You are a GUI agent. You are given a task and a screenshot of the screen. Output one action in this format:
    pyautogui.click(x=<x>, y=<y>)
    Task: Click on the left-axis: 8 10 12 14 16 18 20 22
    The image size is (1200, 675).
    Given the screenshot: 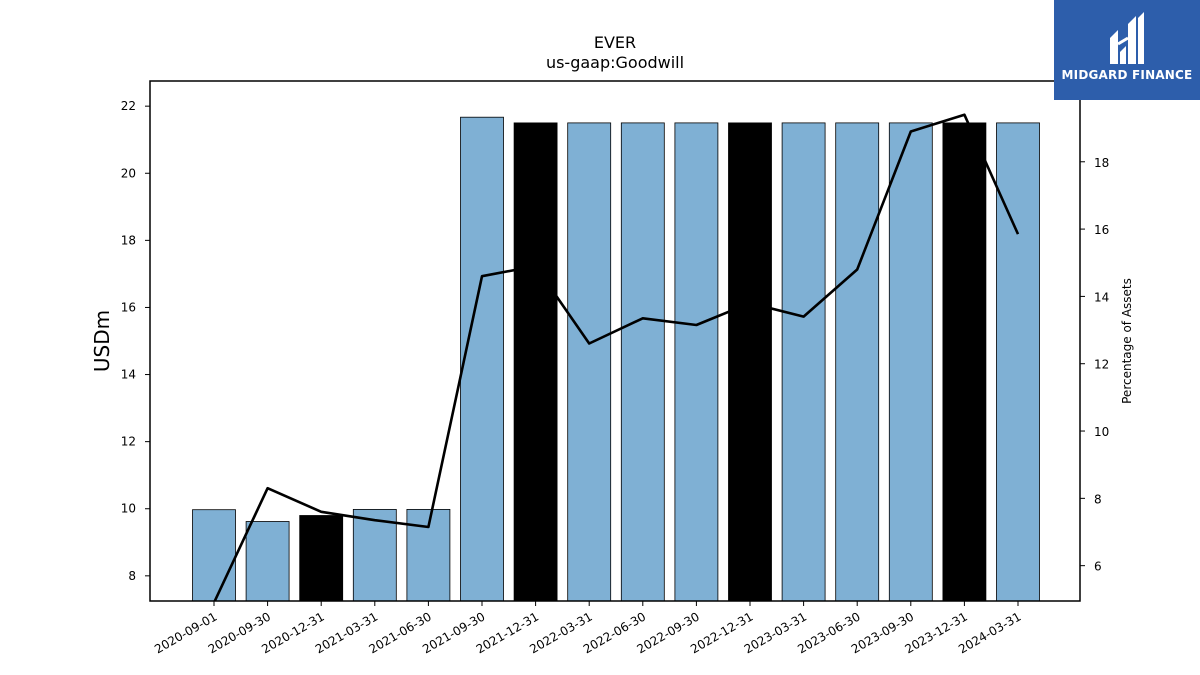 What is the action you would take?
    pyautogui.click(x=135, y=341)
    